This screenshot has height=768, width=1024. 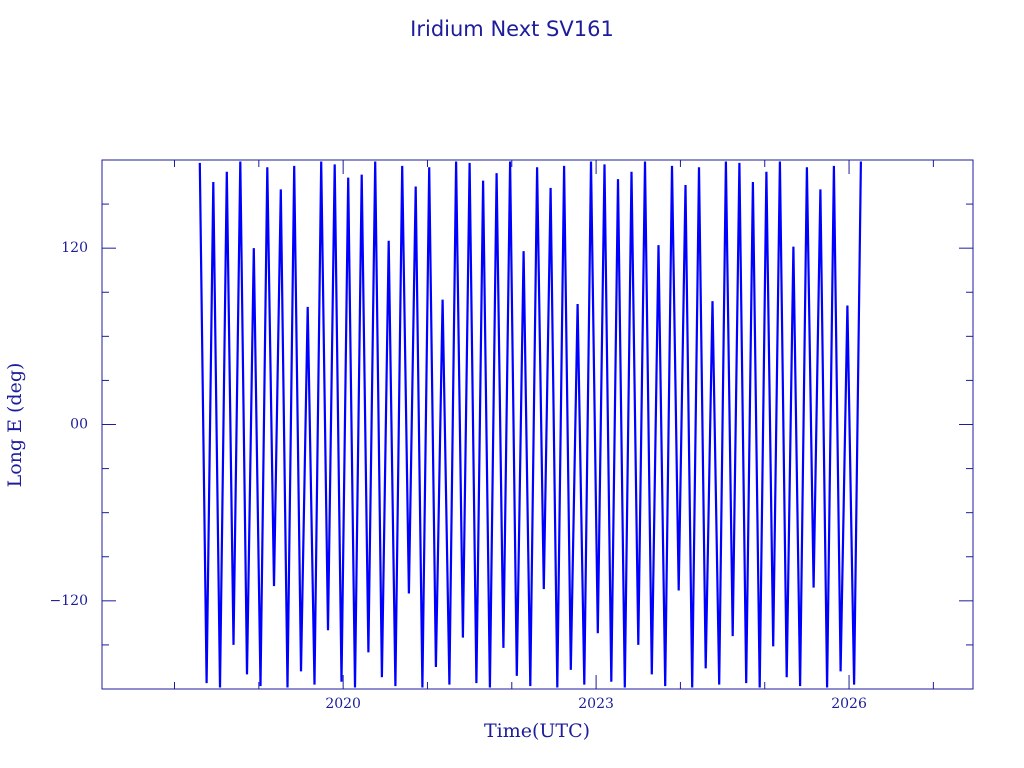 I want to click on y-tick-label: −120, so click(x=69, y=601).